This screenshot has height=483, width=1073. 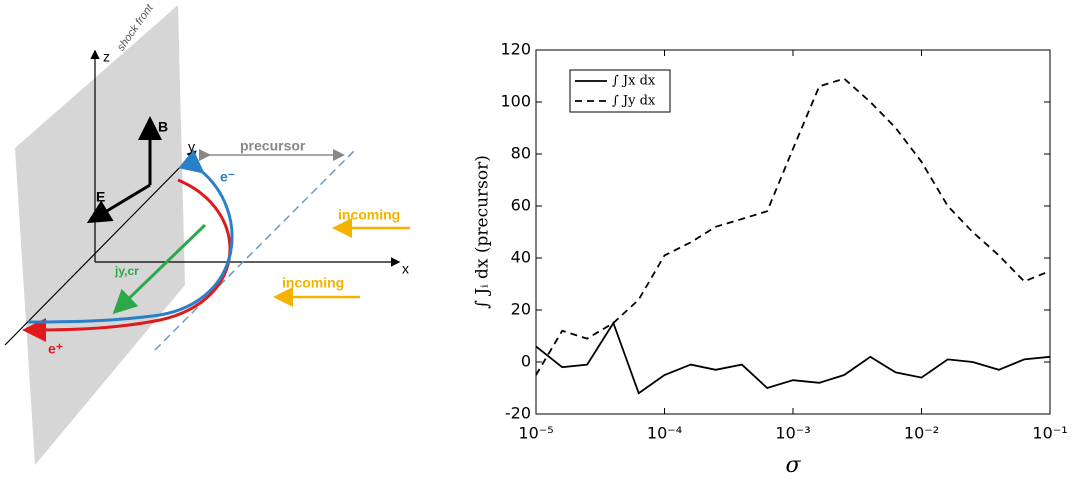 What do you see at coordinates (535, 433) in the screenshot?
I see `x-tick-label: 10⁻⁵` at bounding box center [535, 433].